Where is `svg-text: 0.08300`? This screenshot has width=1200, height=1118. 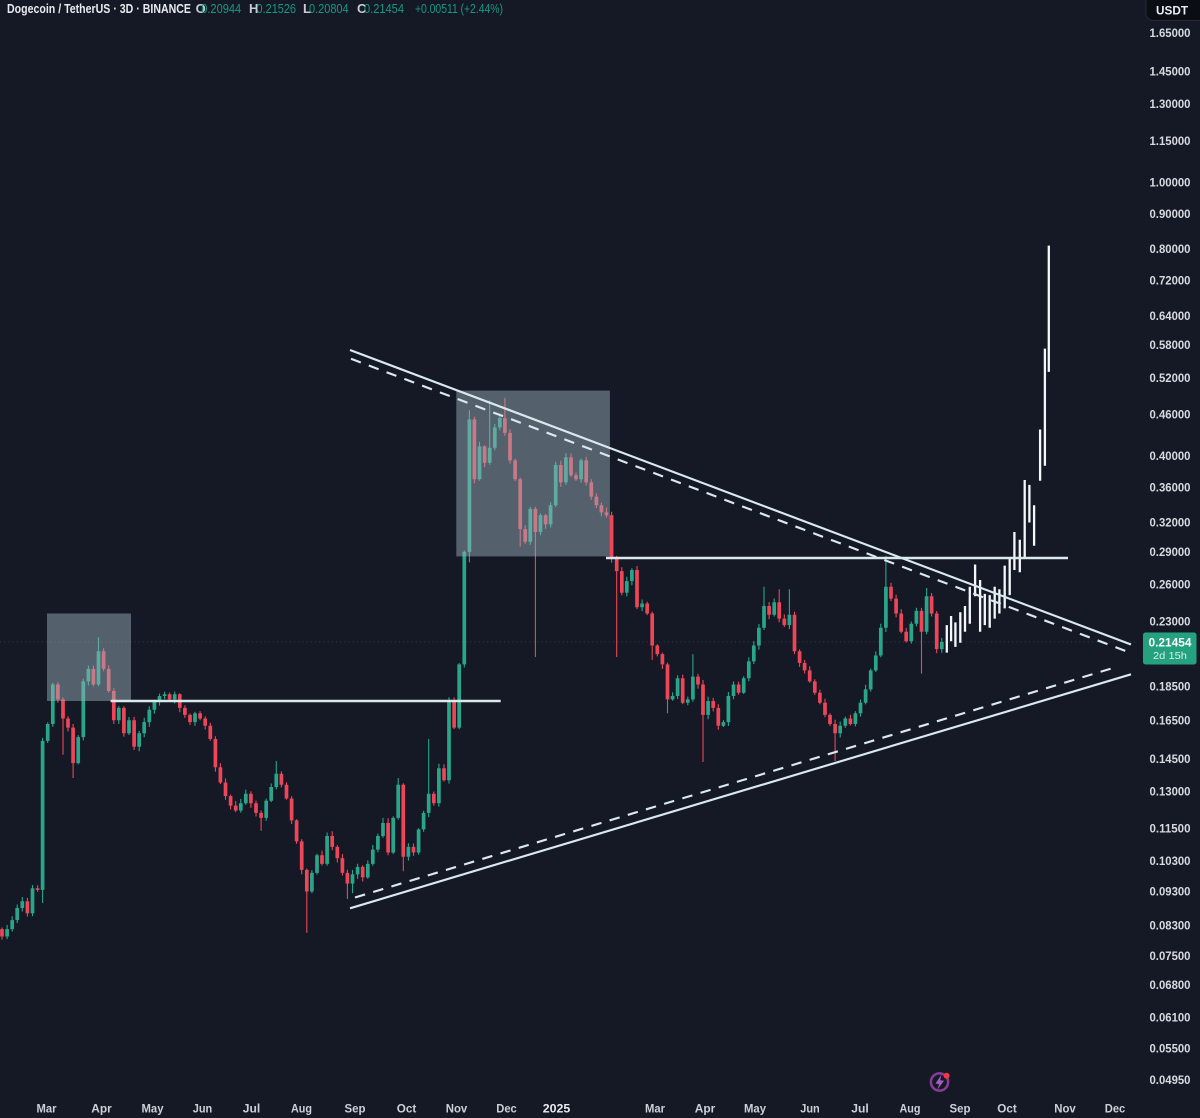 svg-text: 0.08300 is located at coordinates (1170, 926).